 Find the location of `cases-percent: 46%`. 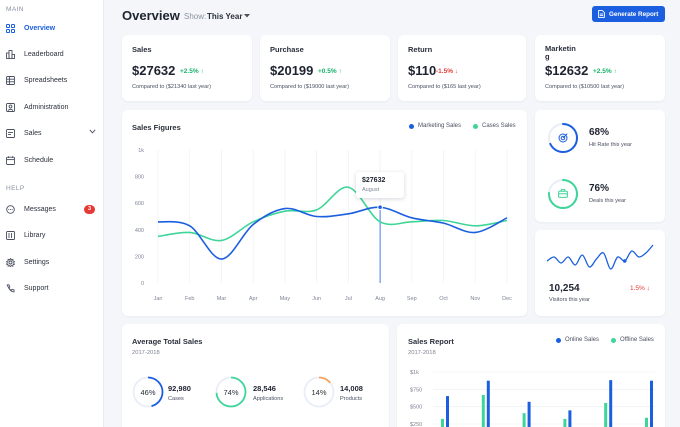

cases-percent: 46% is located at coordinates (148, 392).